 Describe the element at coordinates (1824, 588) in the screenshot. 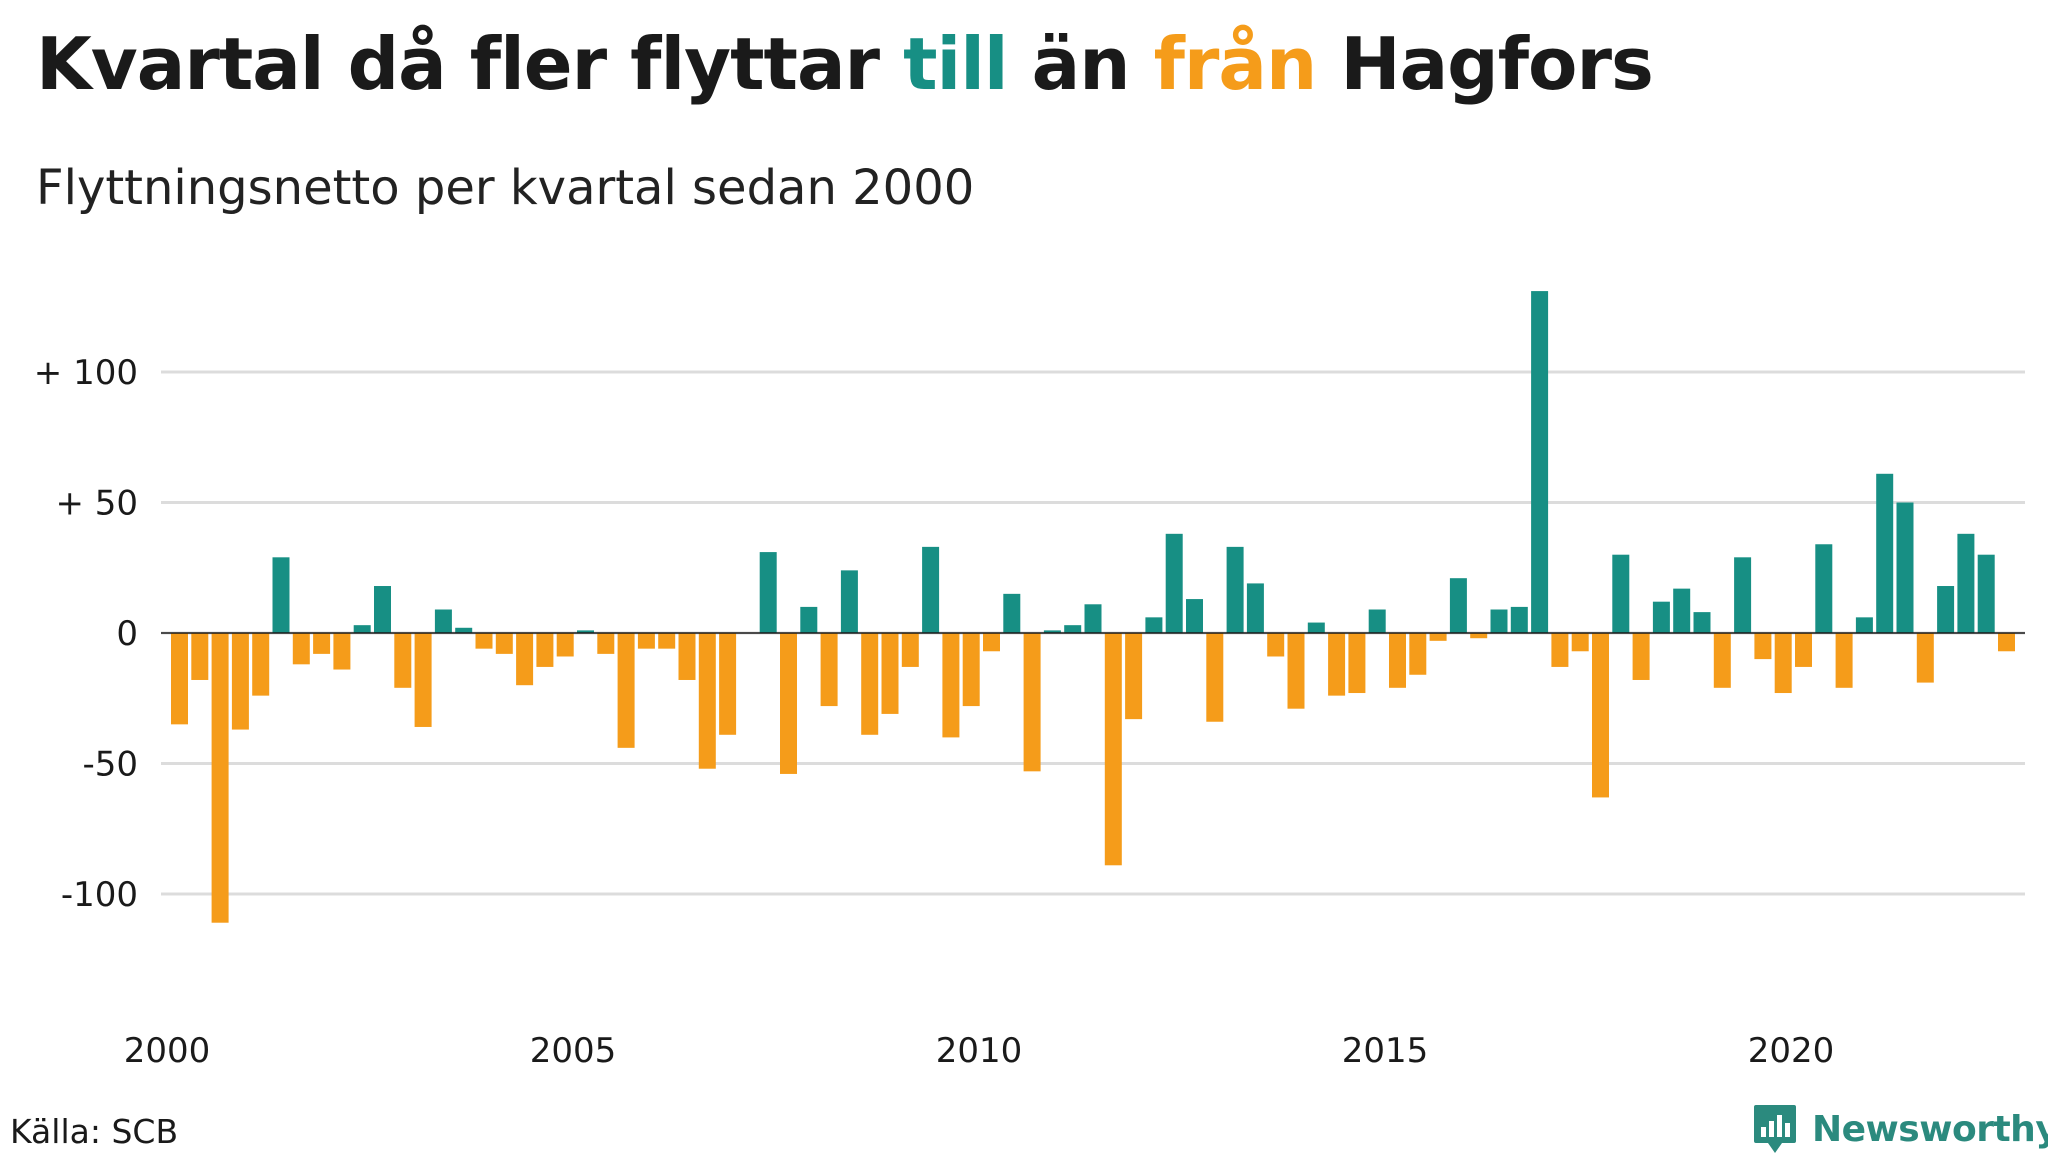

I see `bar-2020Q2` at that location.